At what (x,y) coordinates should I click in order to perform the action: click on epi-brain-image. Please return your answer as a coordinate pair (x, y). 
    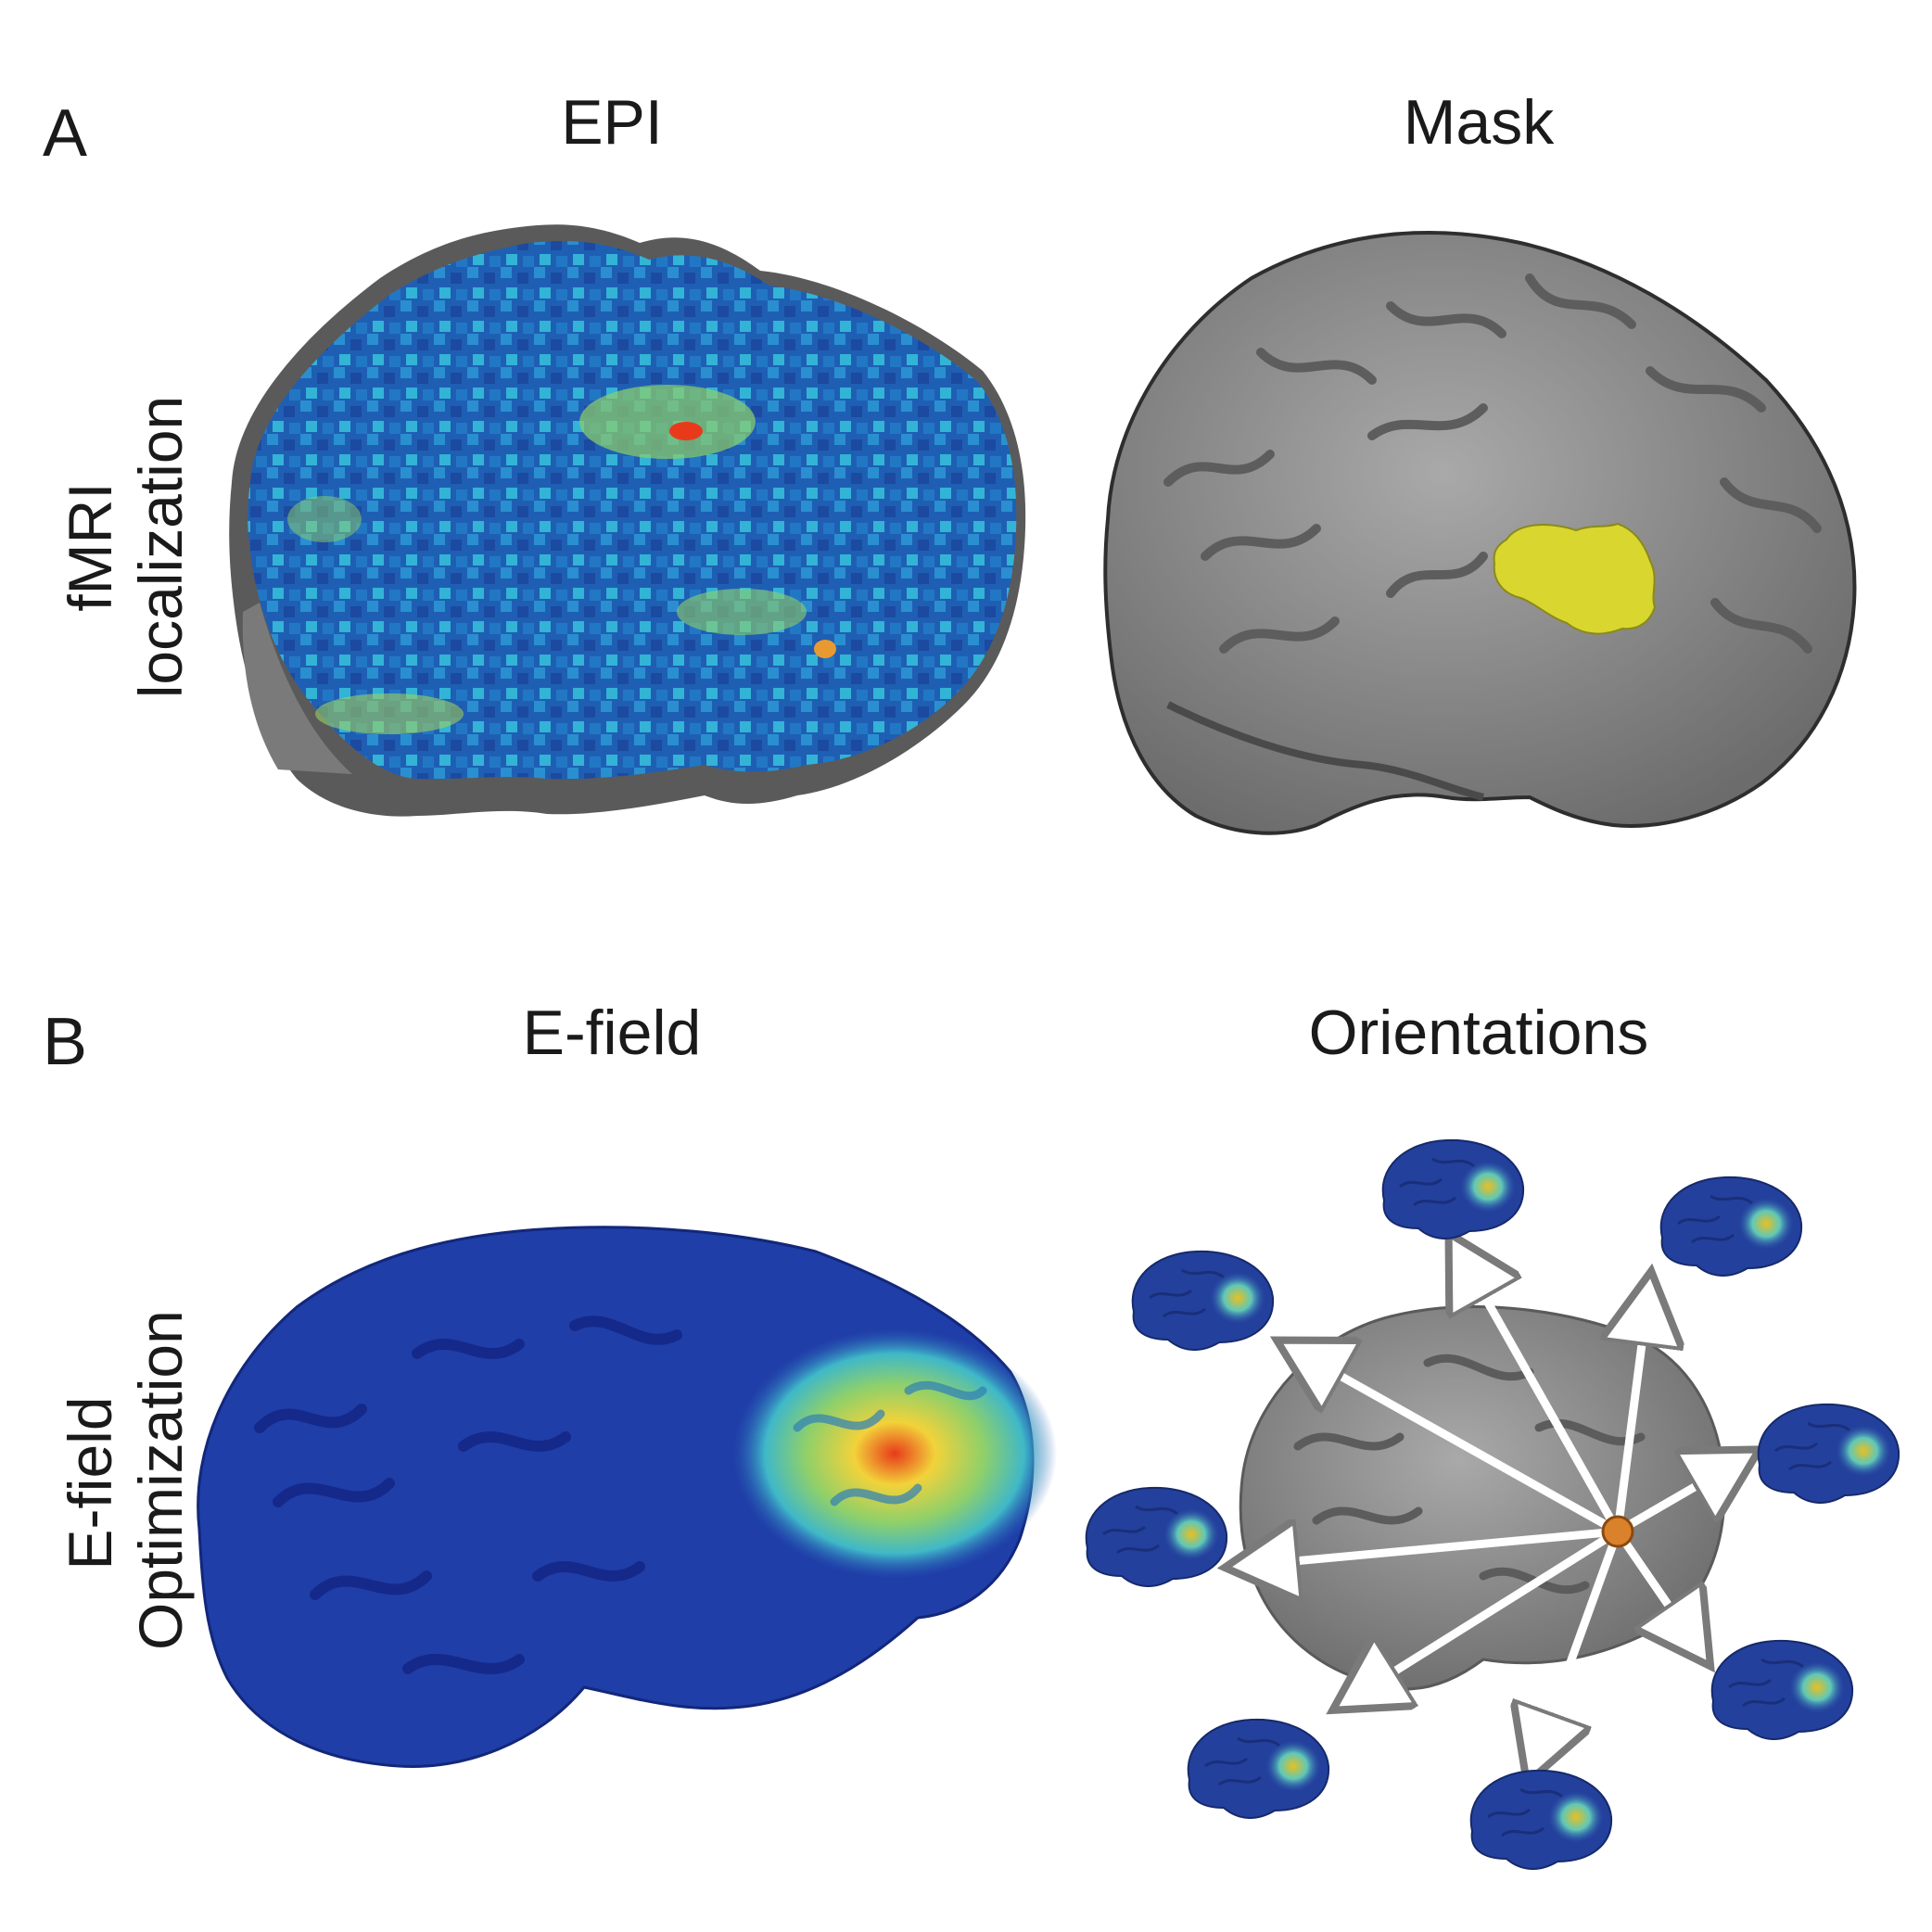
    Looking at the image, I should click on (627, 520).